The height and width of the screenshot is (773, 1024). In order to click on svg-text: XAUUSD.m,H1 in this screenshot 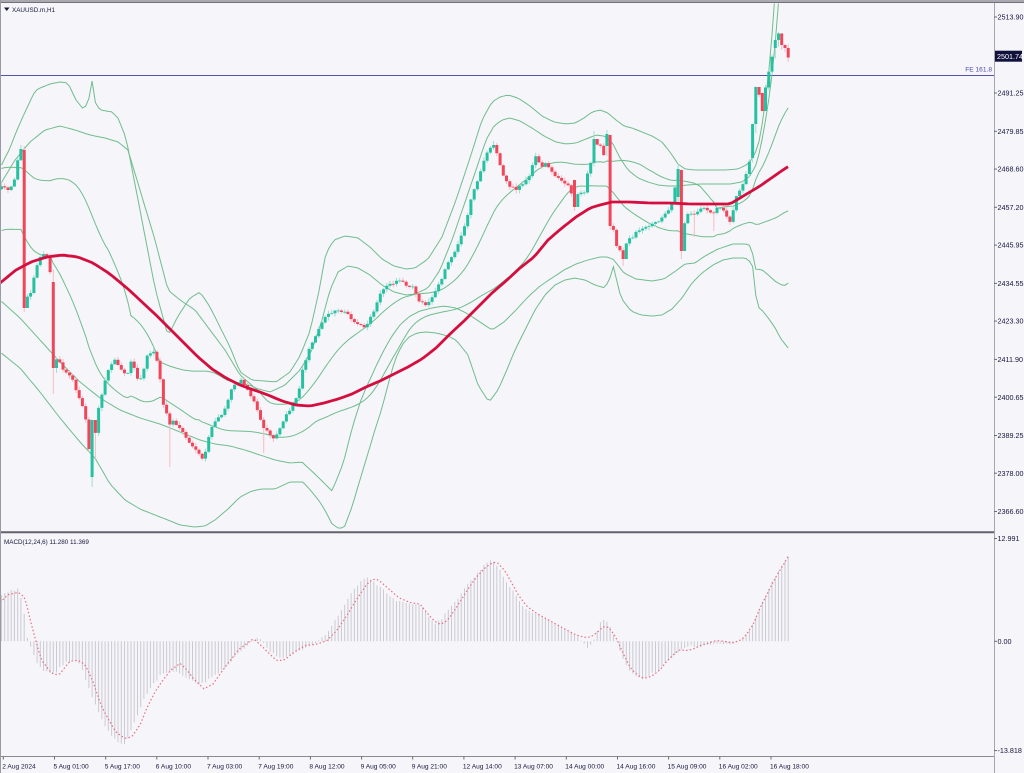, I will do `click(34, 10)`.